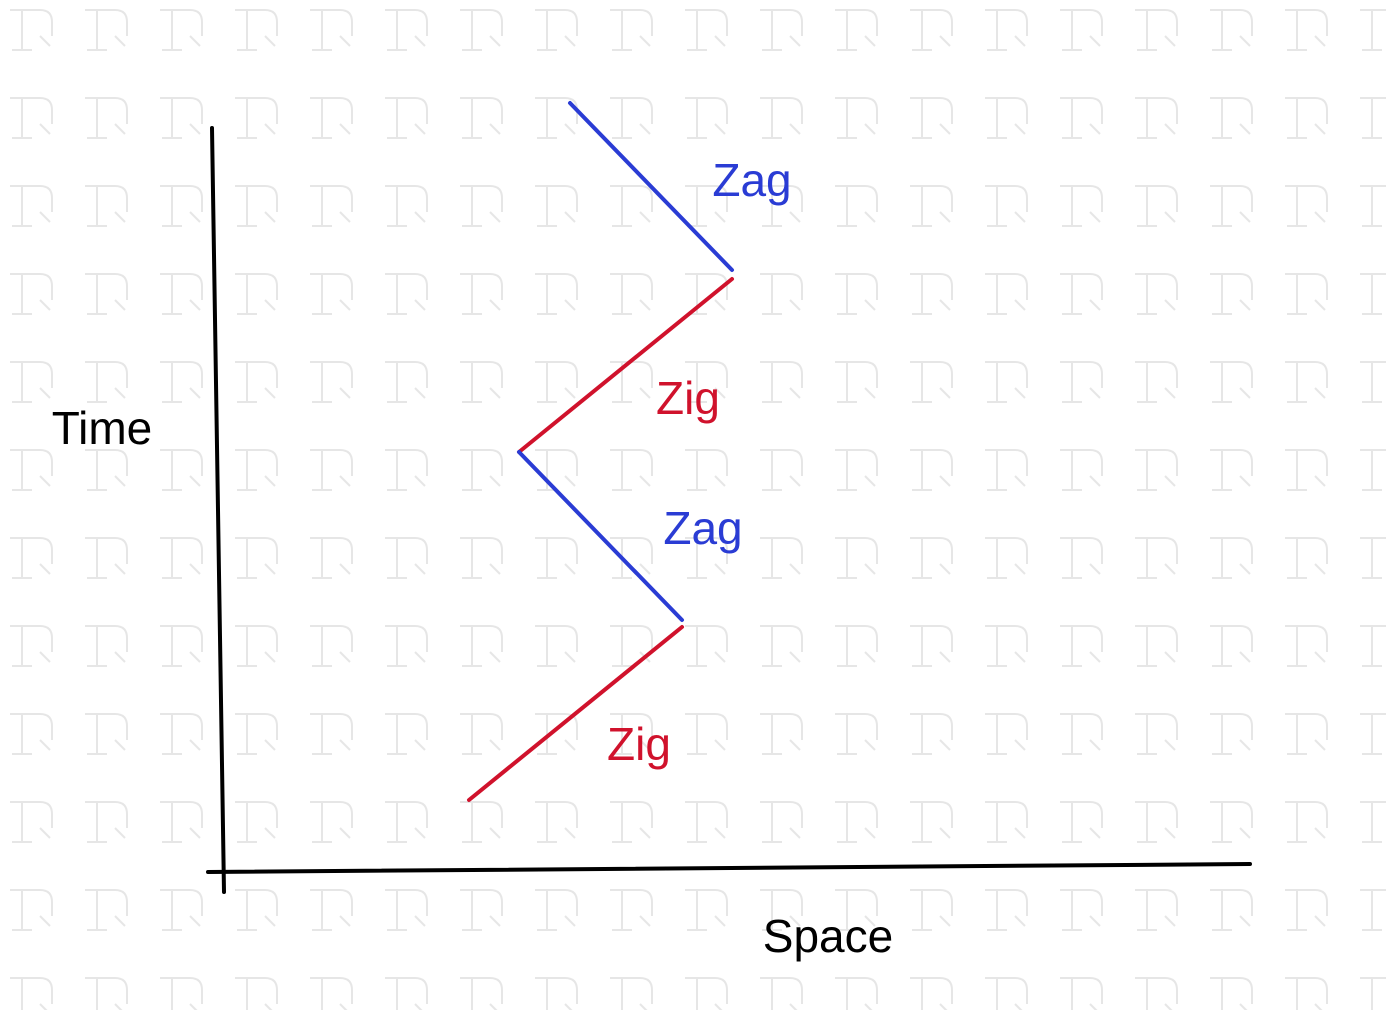 The height and width of the screenshot is (1010, 1386). I want to click on y-axis, so click(218, 510).